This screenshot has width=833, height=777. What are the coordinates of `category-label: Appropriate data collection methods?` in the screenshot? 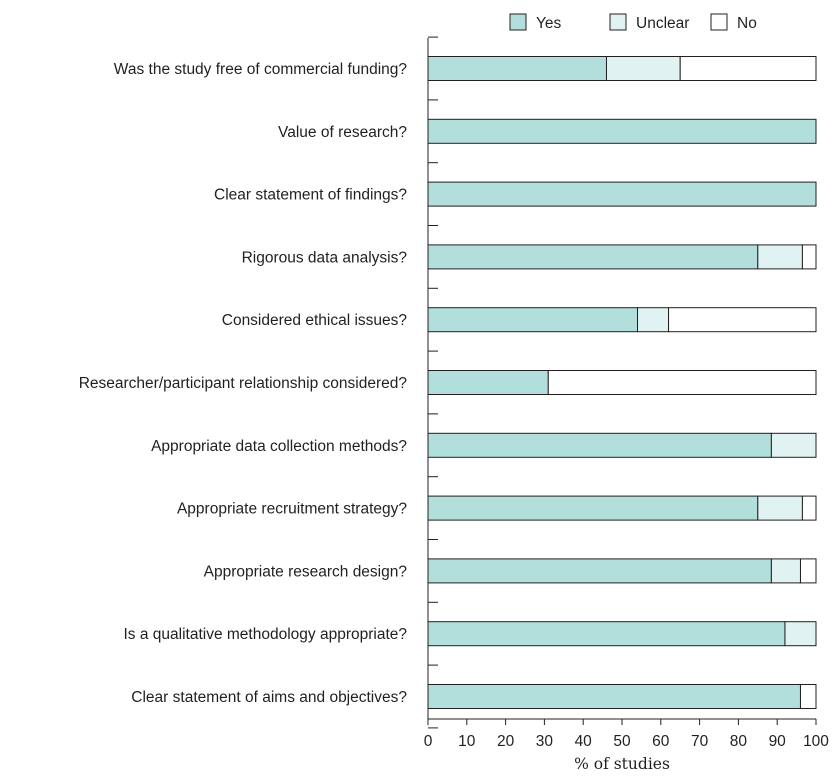 It's located at (279, 446).